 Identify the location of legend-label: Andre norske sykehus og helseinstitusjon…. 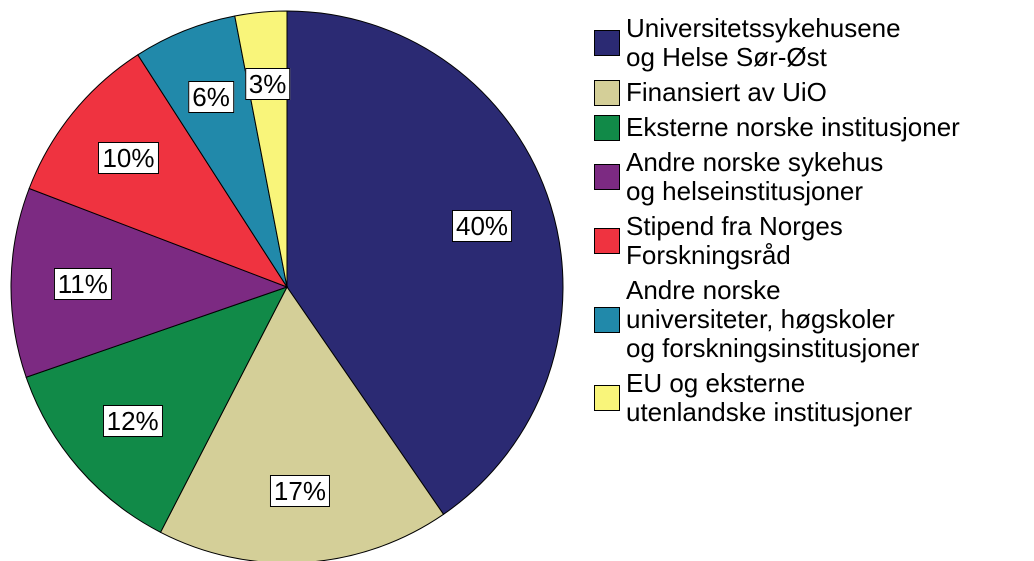
(755, 176).